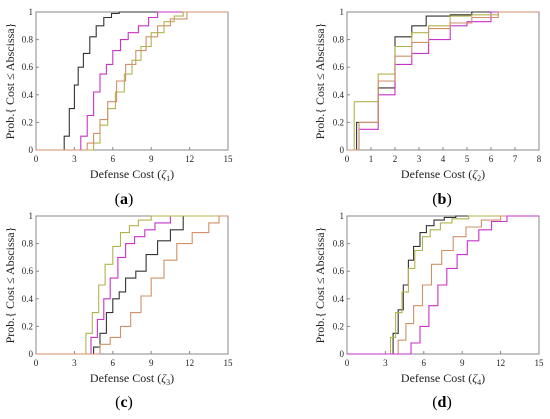  I want to click on panel-caption: (c), so click(124, 402).